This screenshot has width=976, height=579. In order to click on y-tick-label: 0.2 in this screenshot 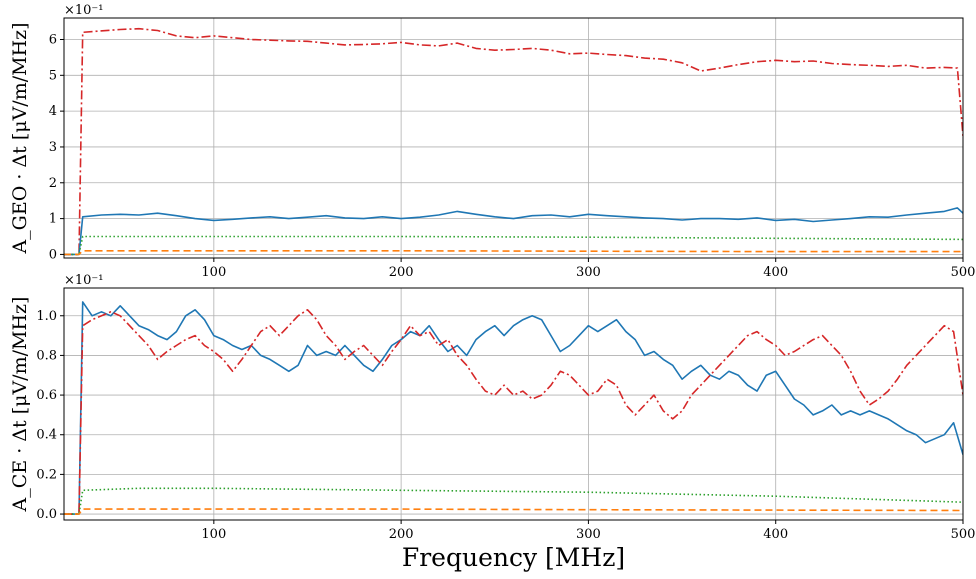, I will do `click(46, 474)`.